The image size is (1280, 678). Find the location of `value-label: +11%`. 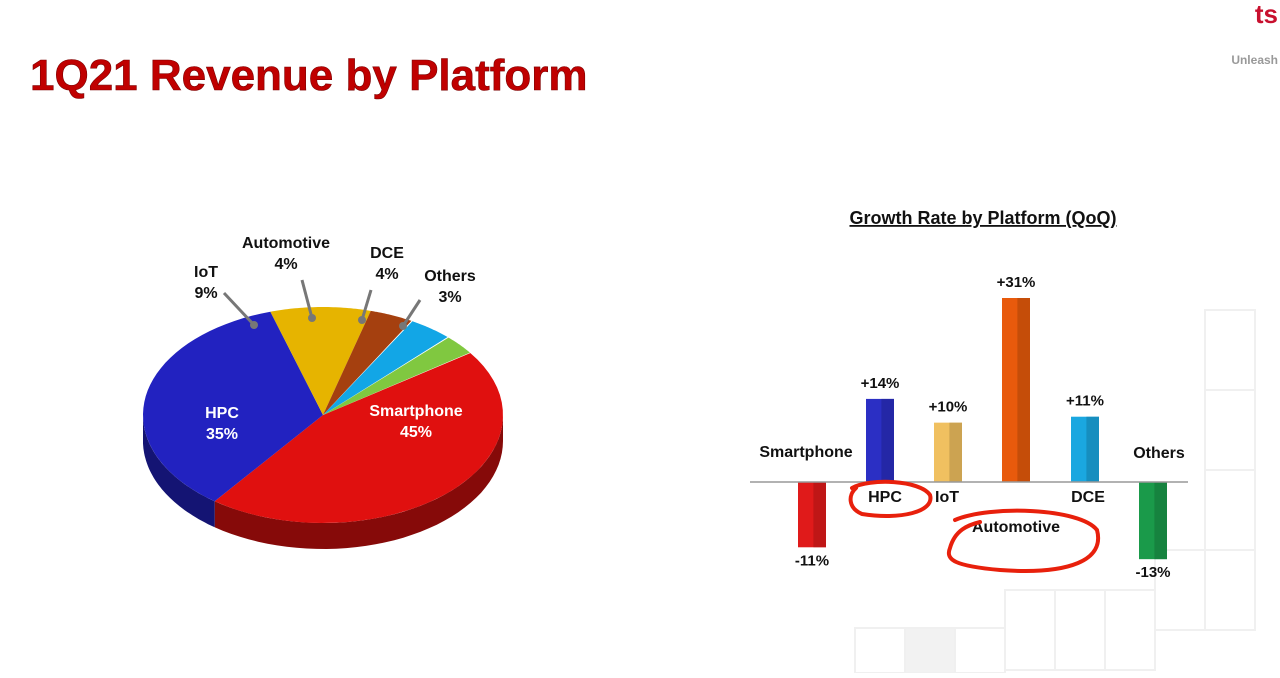

value-label: +11% is located at coordinates (1085, 401).